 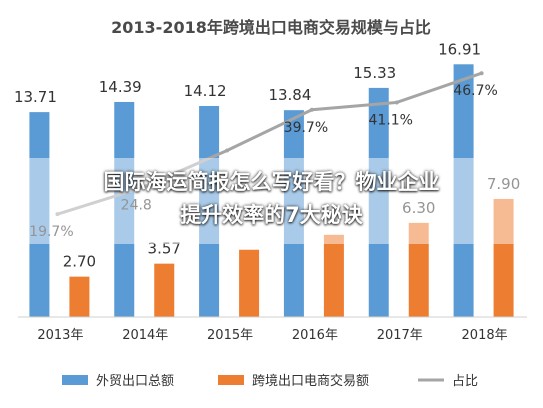 I want to click on bar-ecommerce-export-label: 7.90, so click(x=503, y=184).